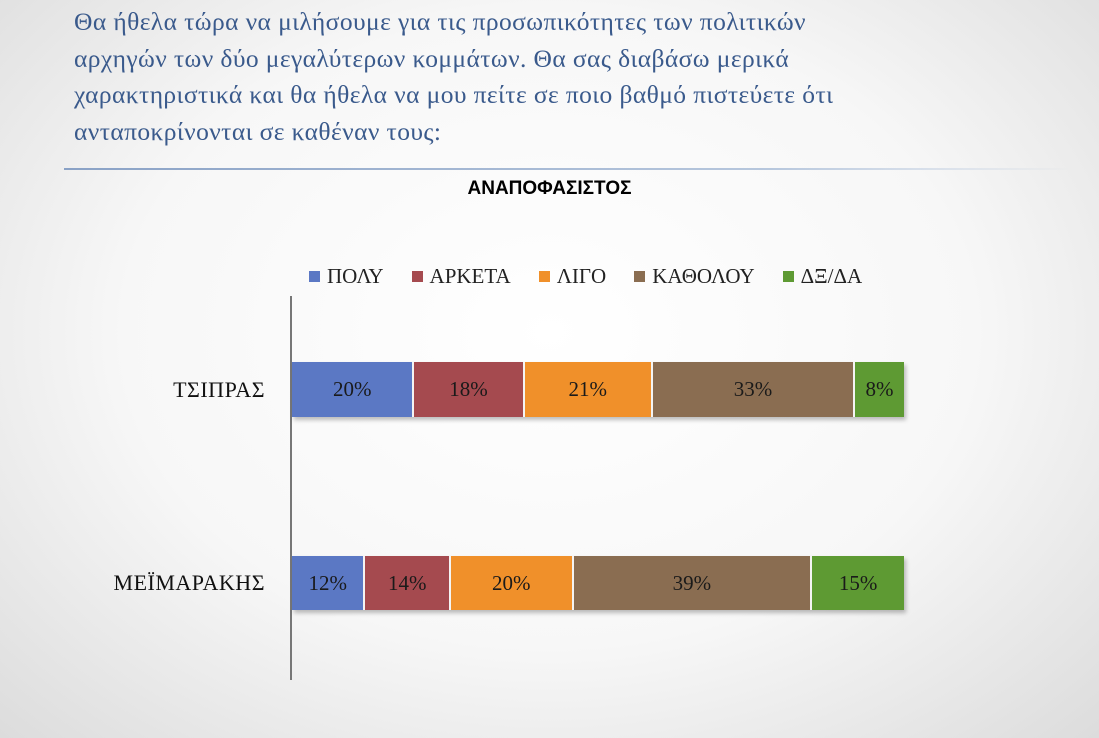  What do you see at coordinates (355, 275) in the screenshot?
I see `legend-label: ΠΟΛΥ` at bounding box center [355, 275].